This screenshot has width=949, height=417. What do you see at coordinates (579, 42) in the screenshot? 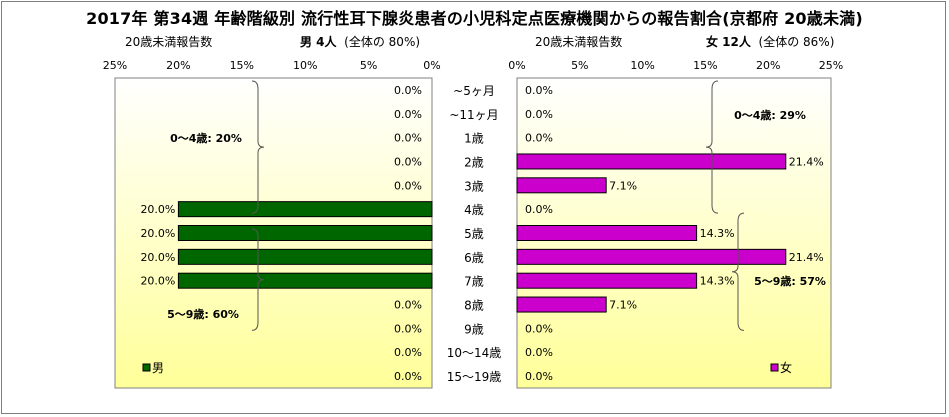
I see `female-axis-caption: 20歳未満報告数` at bounding box center [579, 42].